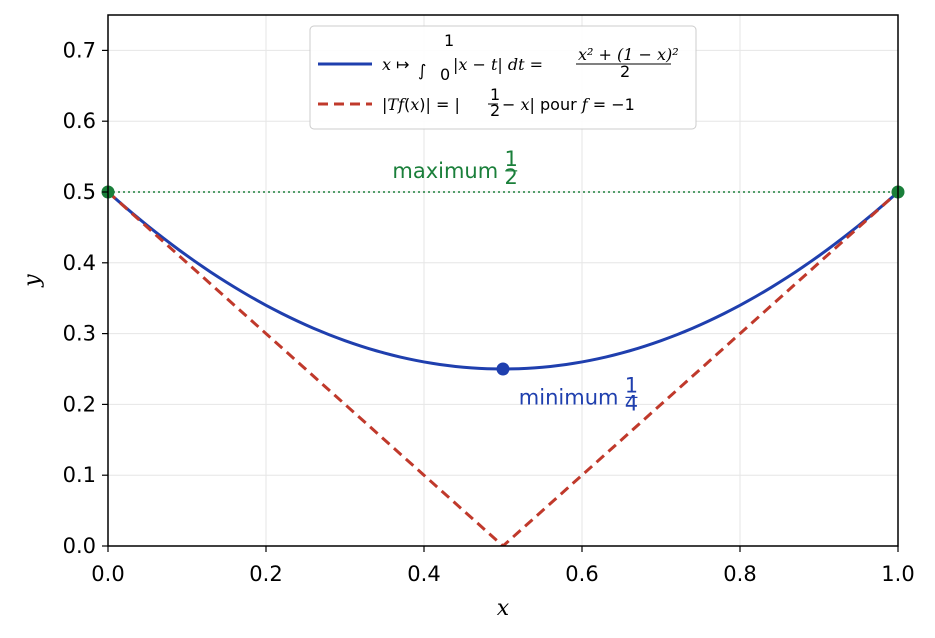 This screenshot has height=638, width=935. I want to click on integral-upper-bound: 1, so click(449, 40).